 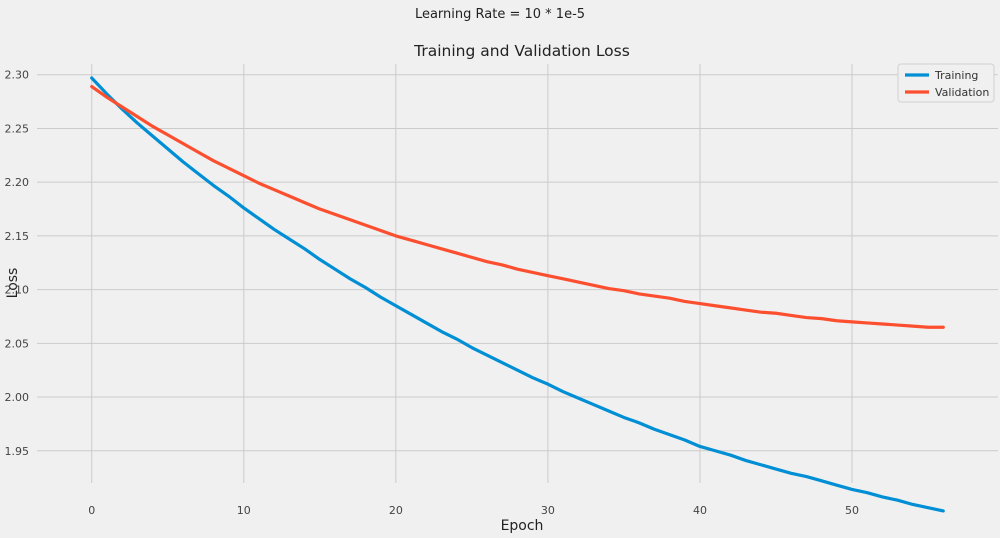 I want to click on y-tick-label: 2.30, so click(x=17, y=75).